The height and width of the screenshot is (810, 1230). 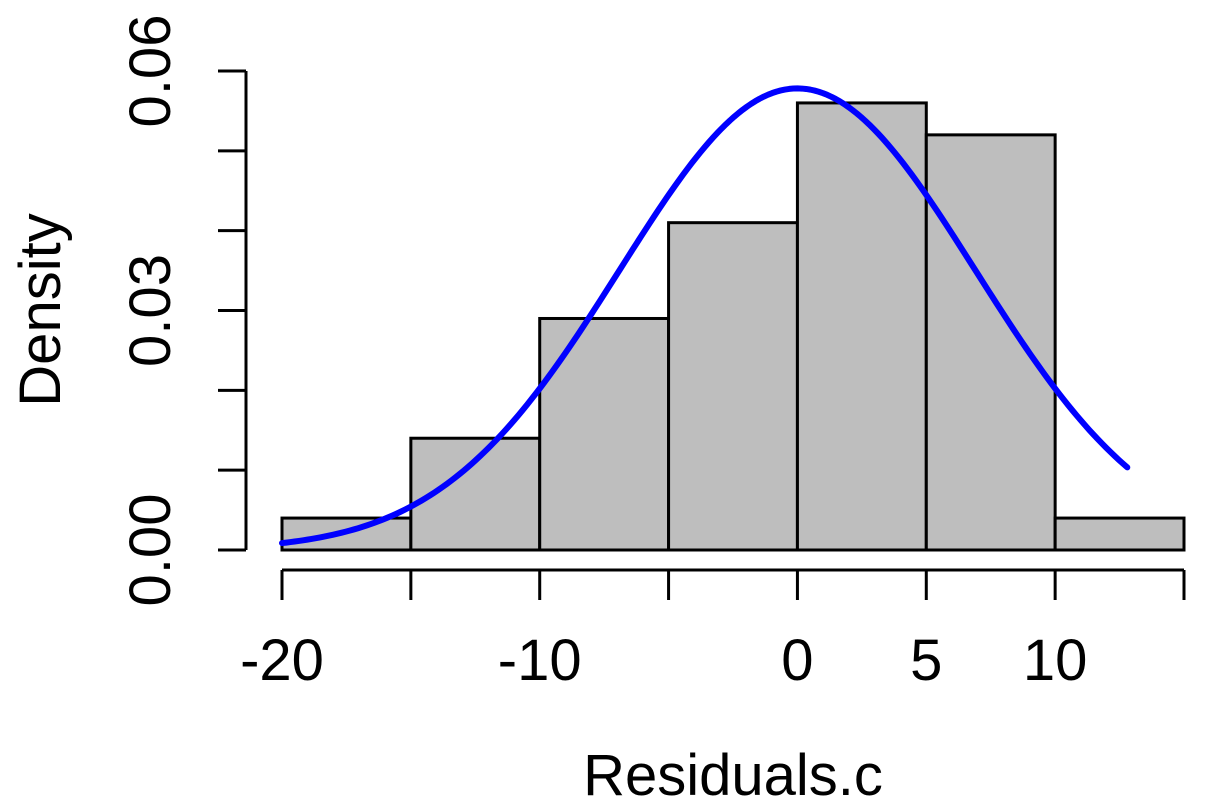 I want to click on x-tick-label-6: 10, so click(x=1055, y=660).